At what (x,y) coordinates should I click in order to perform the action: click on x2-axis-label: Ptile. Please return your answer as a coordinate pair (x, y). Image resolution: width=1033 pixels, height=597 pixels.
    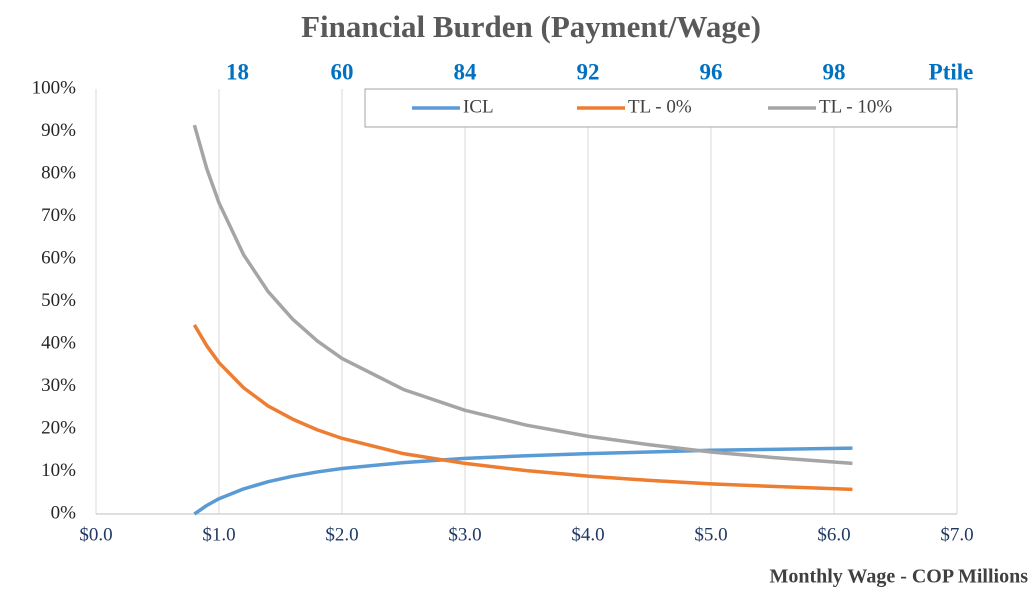
    Looking at the image, I should click on (951, 71).